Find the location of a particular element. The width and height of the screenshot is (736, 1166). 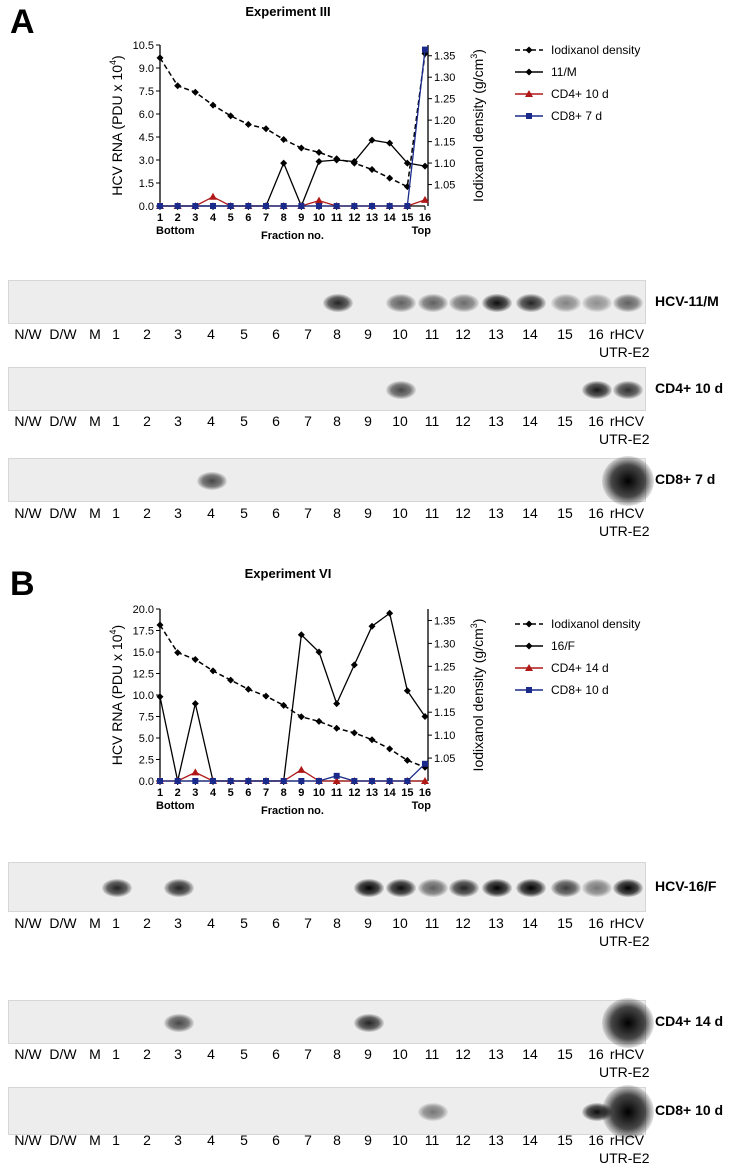

lane-label: M is located at coordinates (95, 421).